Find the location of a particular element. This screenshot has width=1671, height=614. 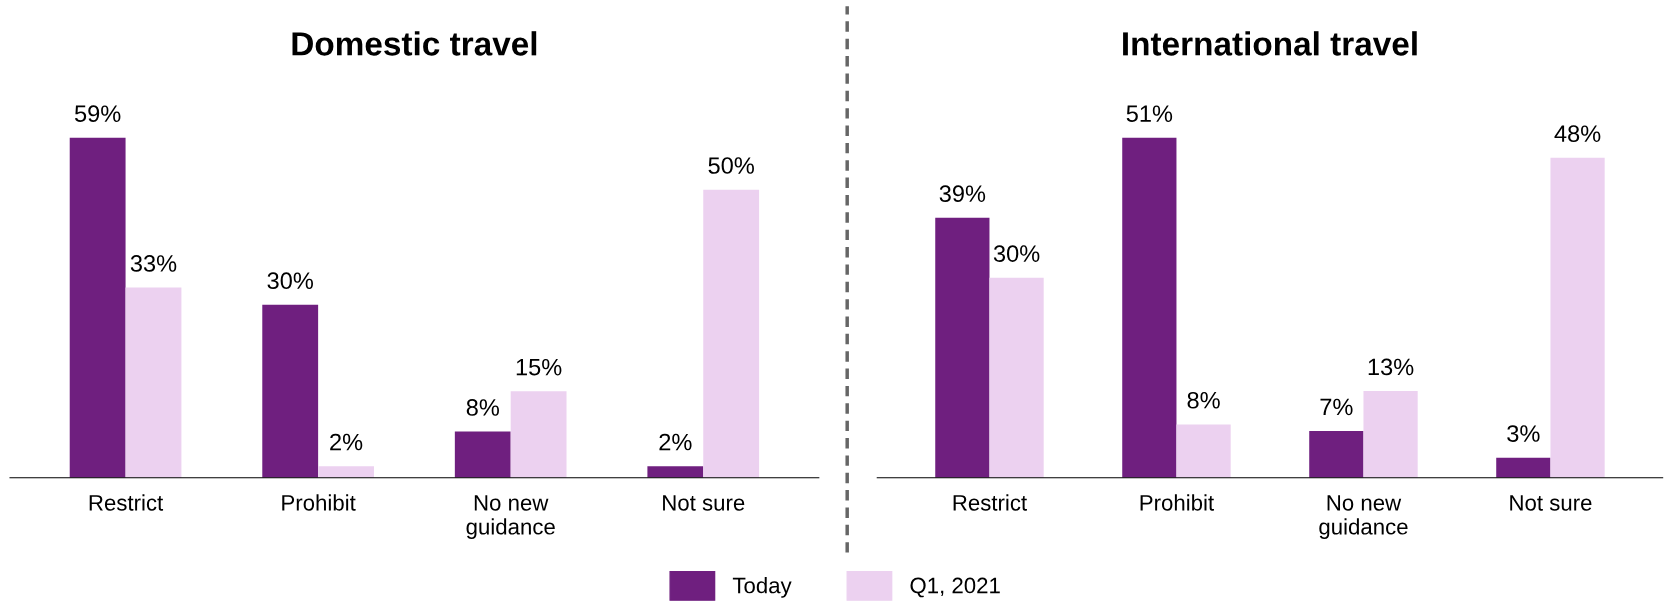

data-label: 3% is located at coordinates (1523, 433).